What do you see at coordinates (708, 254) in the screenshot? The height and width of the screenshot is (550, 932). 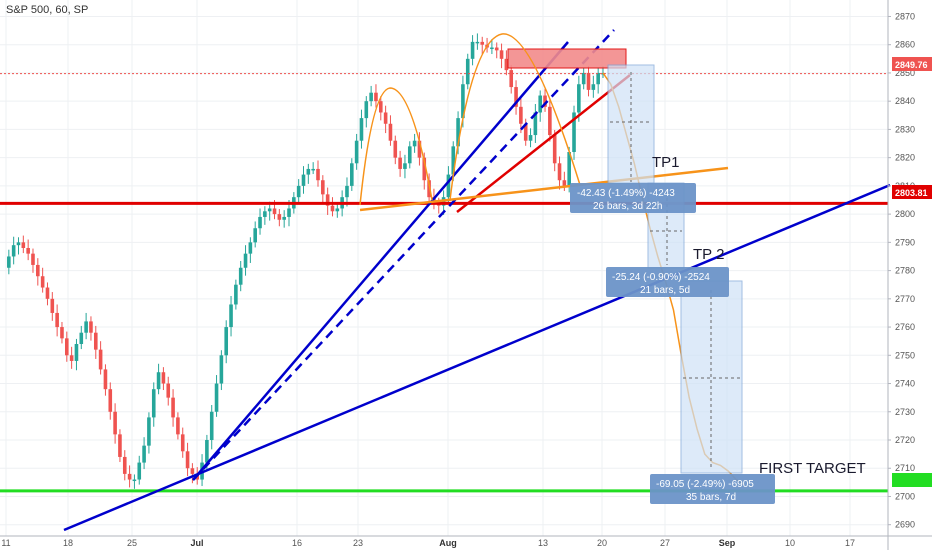 I see `tp2-label: TP 2` at bounding box center [708, 254].